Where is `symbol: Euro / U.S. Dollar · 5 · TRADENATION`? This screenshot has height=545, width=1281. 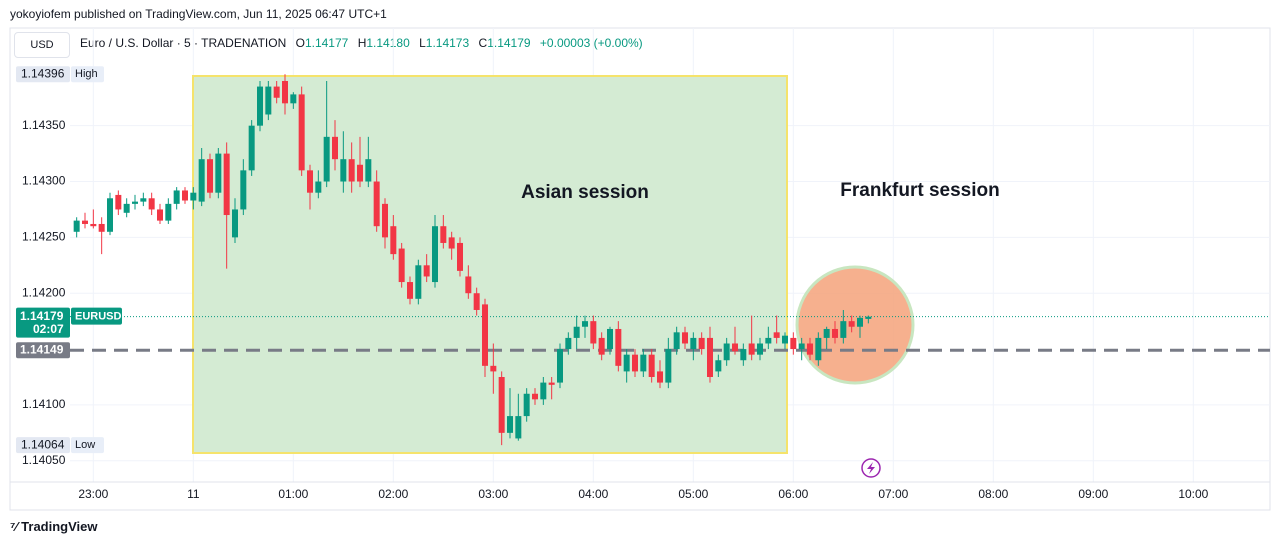 symbol: Euro / U.S. Dollar · 5 · TRADENATION is located at coordinates (183, 43).